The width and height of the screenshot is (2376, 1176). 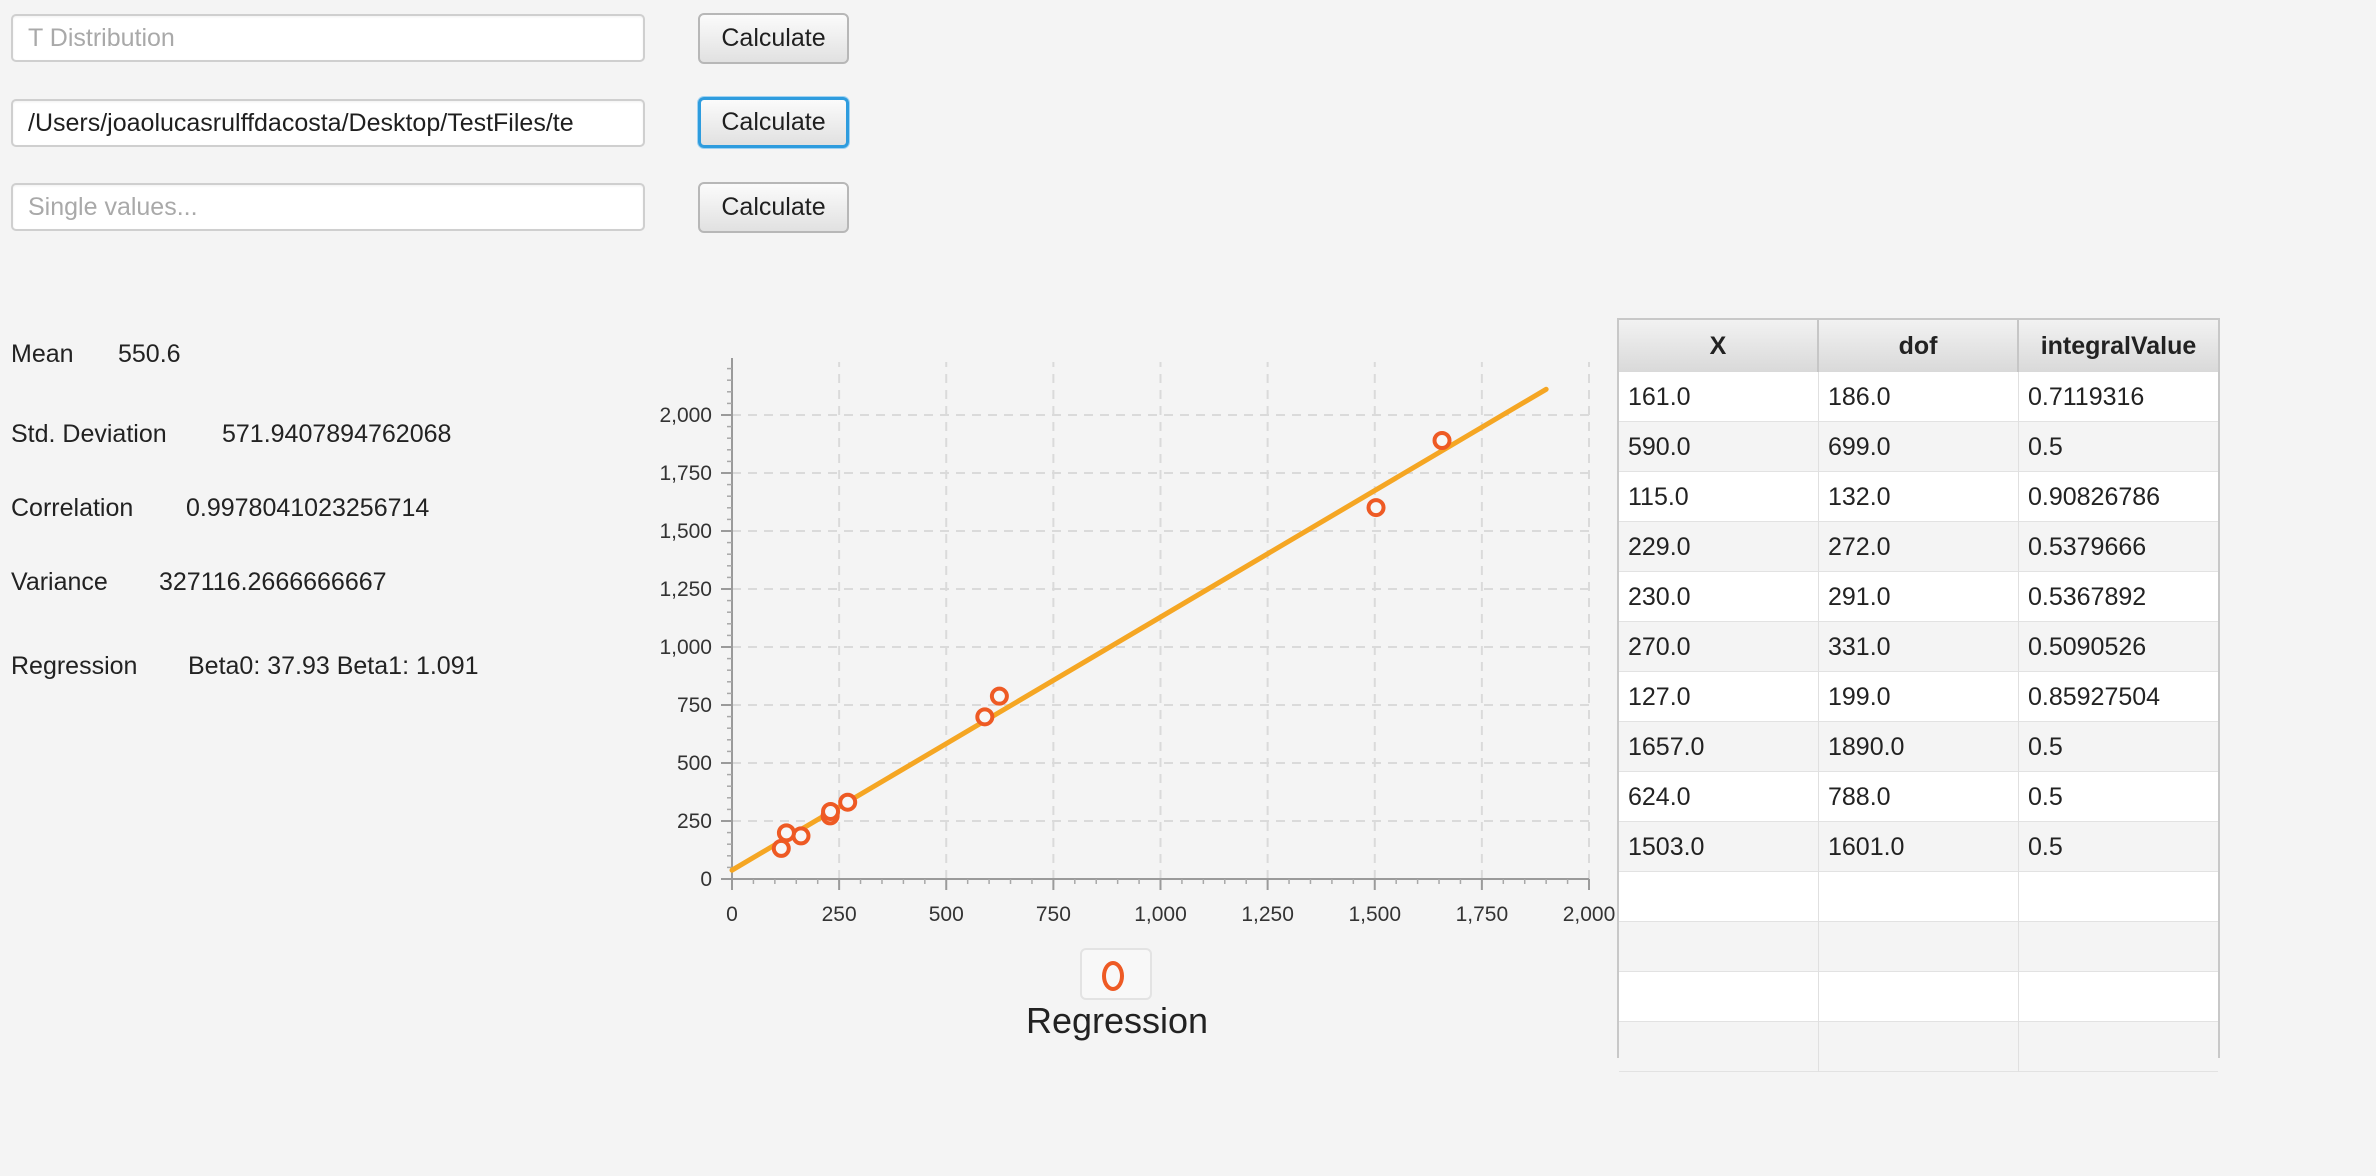 I want to click on table-row: 590.0 699.0 0.5, so click(x=1918, y=447).